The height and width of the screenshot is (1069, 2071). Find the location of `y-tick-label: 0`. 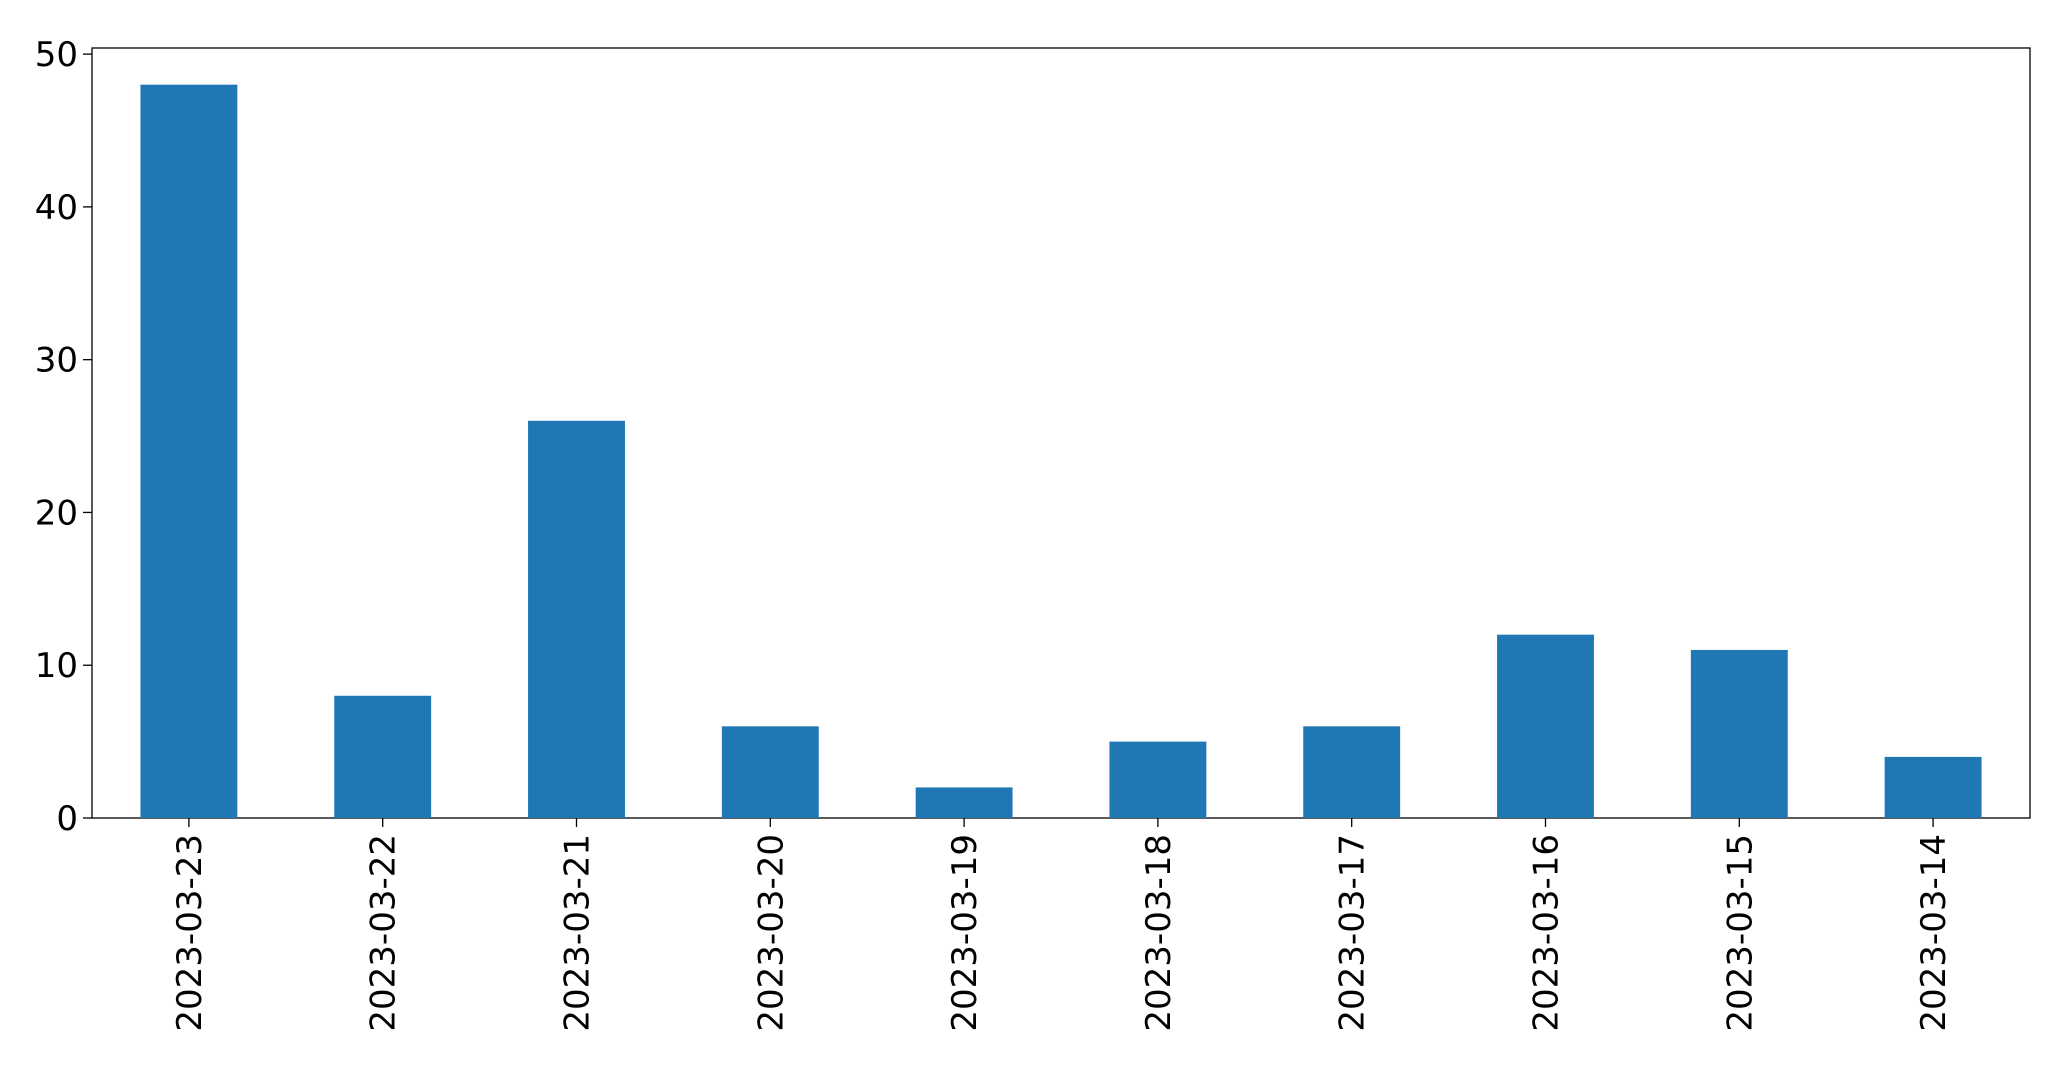

y-tick-label: 0 is located at coordinates (67, 819).